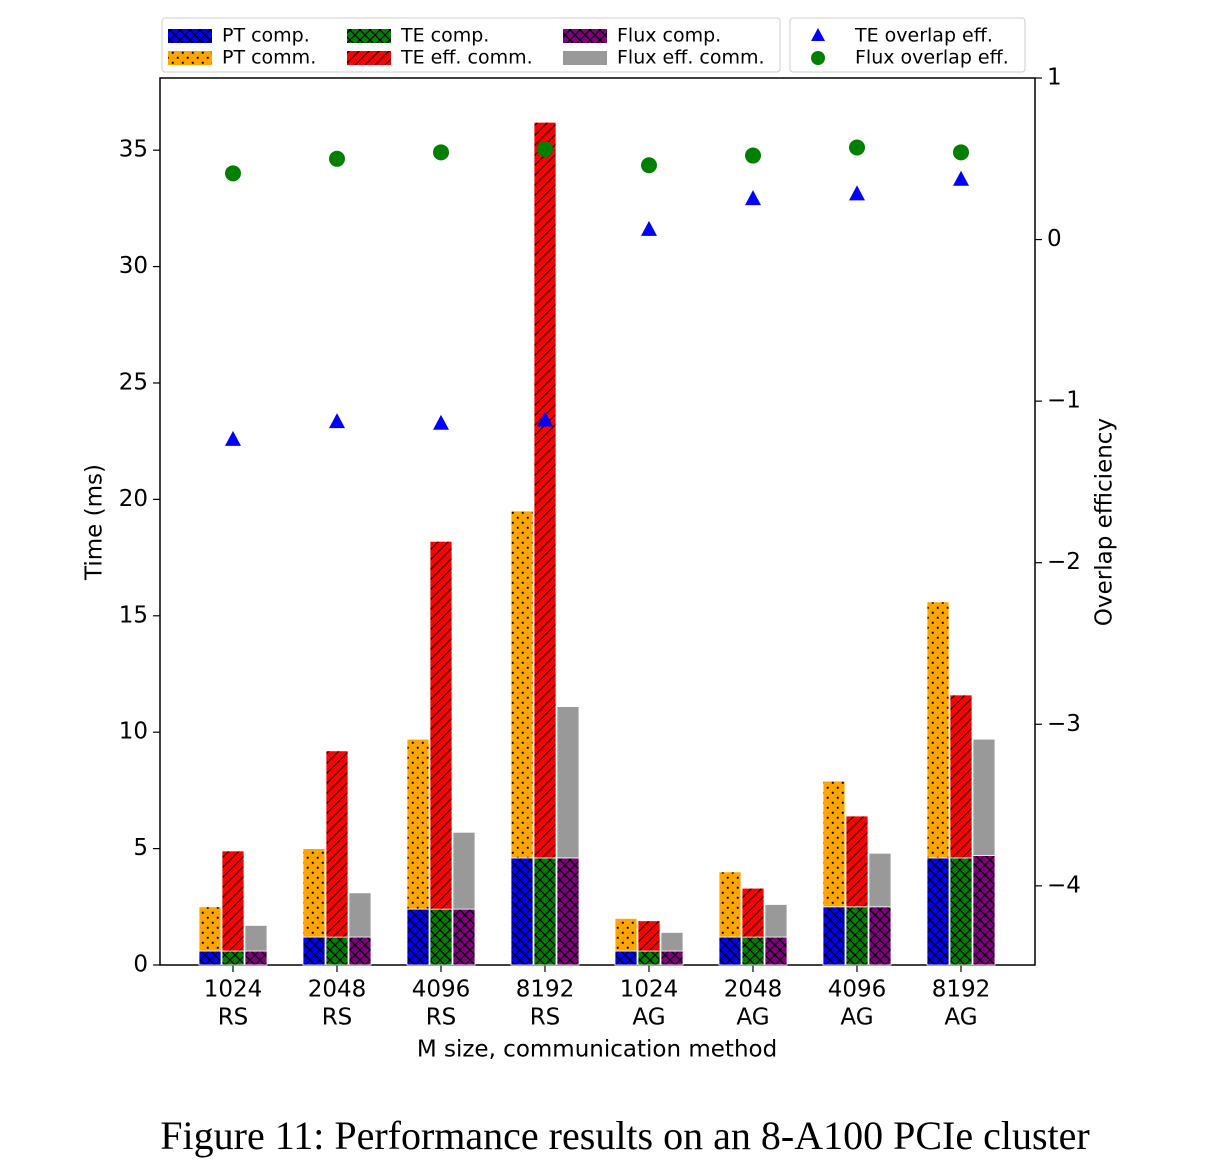  What do you see at coordinates (1054, 239) in the screenshot?
I see `y2-tick-label: 0` at bounding box center [1054, 239].